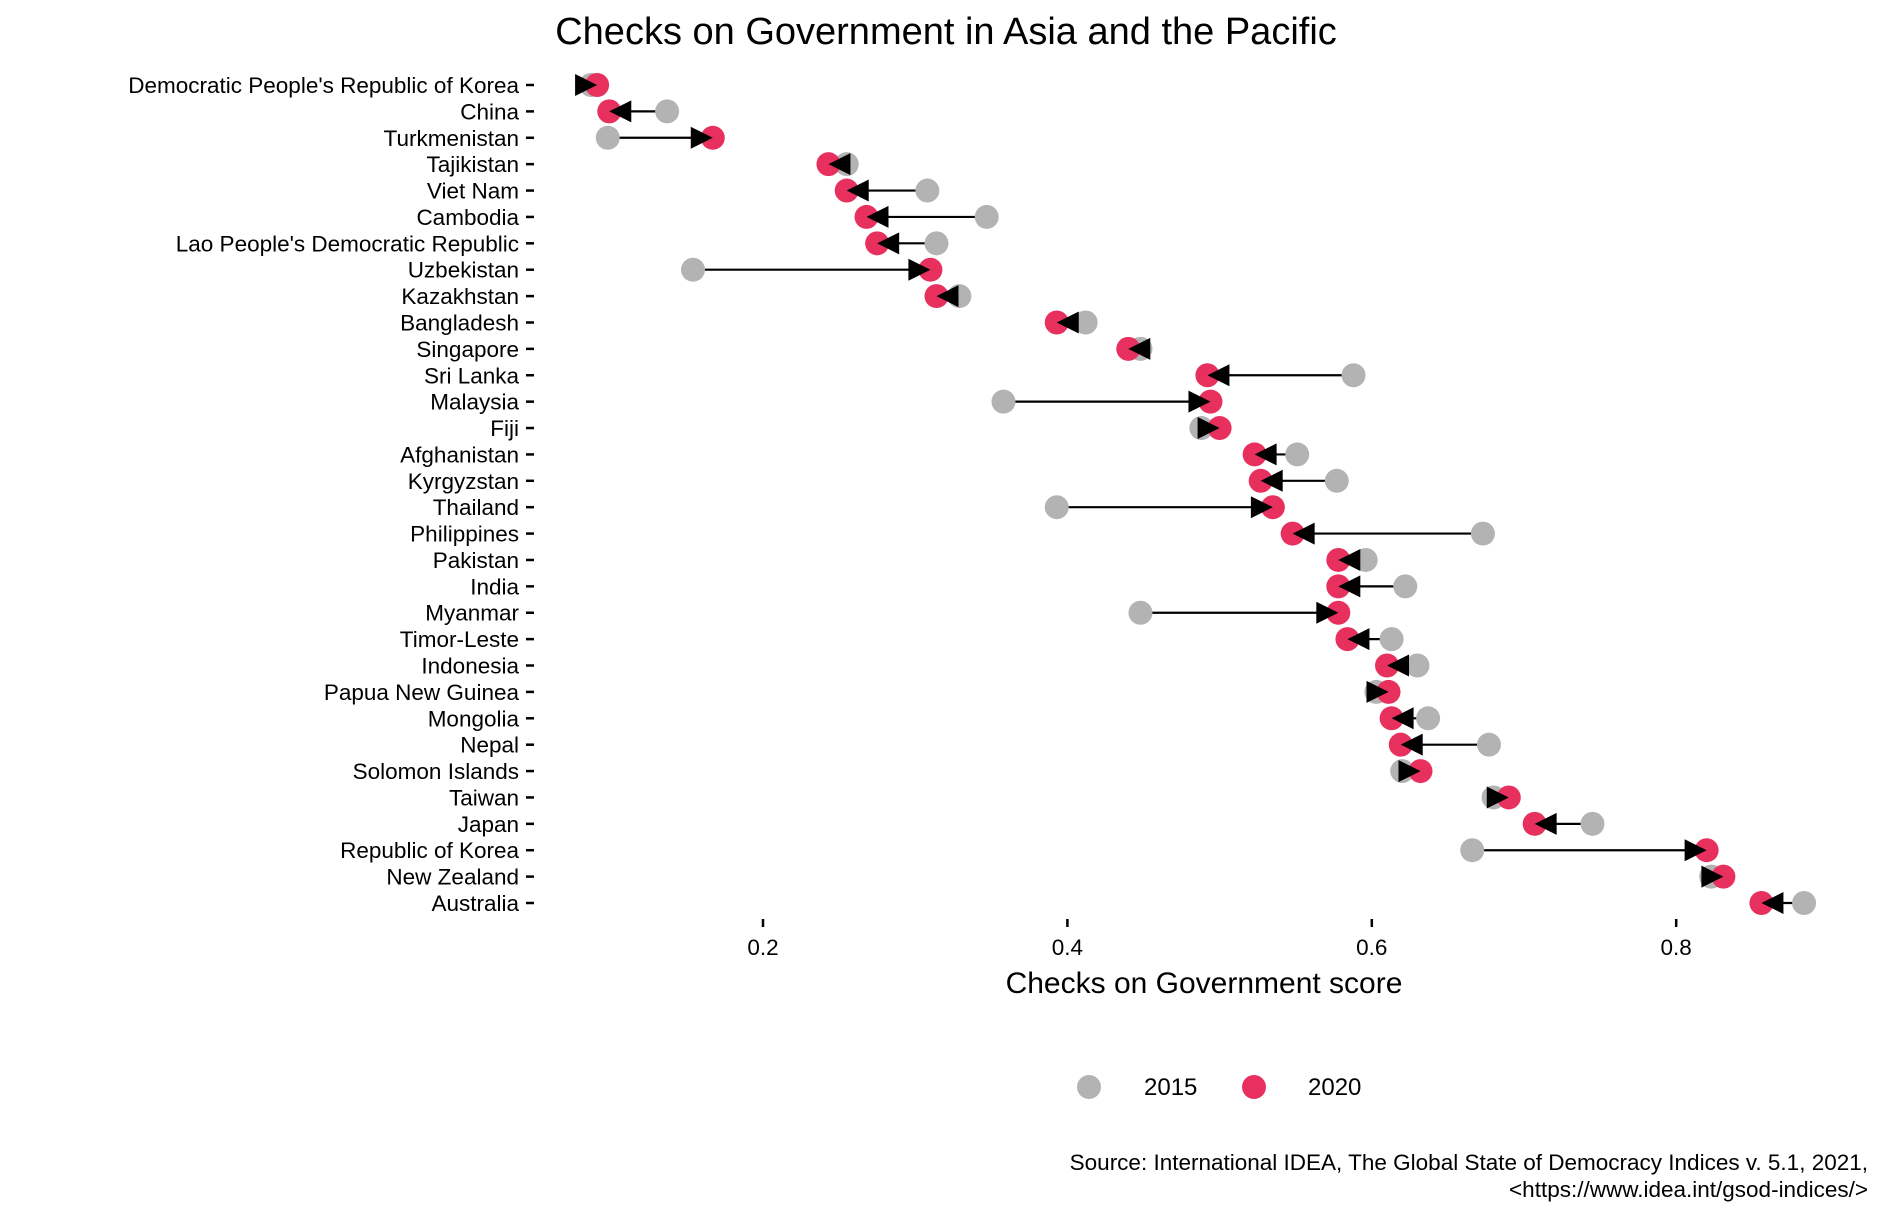 This screenshot has width=1881, height=1222. What do you see at coordinates (467, 217) in the screenshot?
I see `category-label: Cambodia` at bounding box center [467, 217].